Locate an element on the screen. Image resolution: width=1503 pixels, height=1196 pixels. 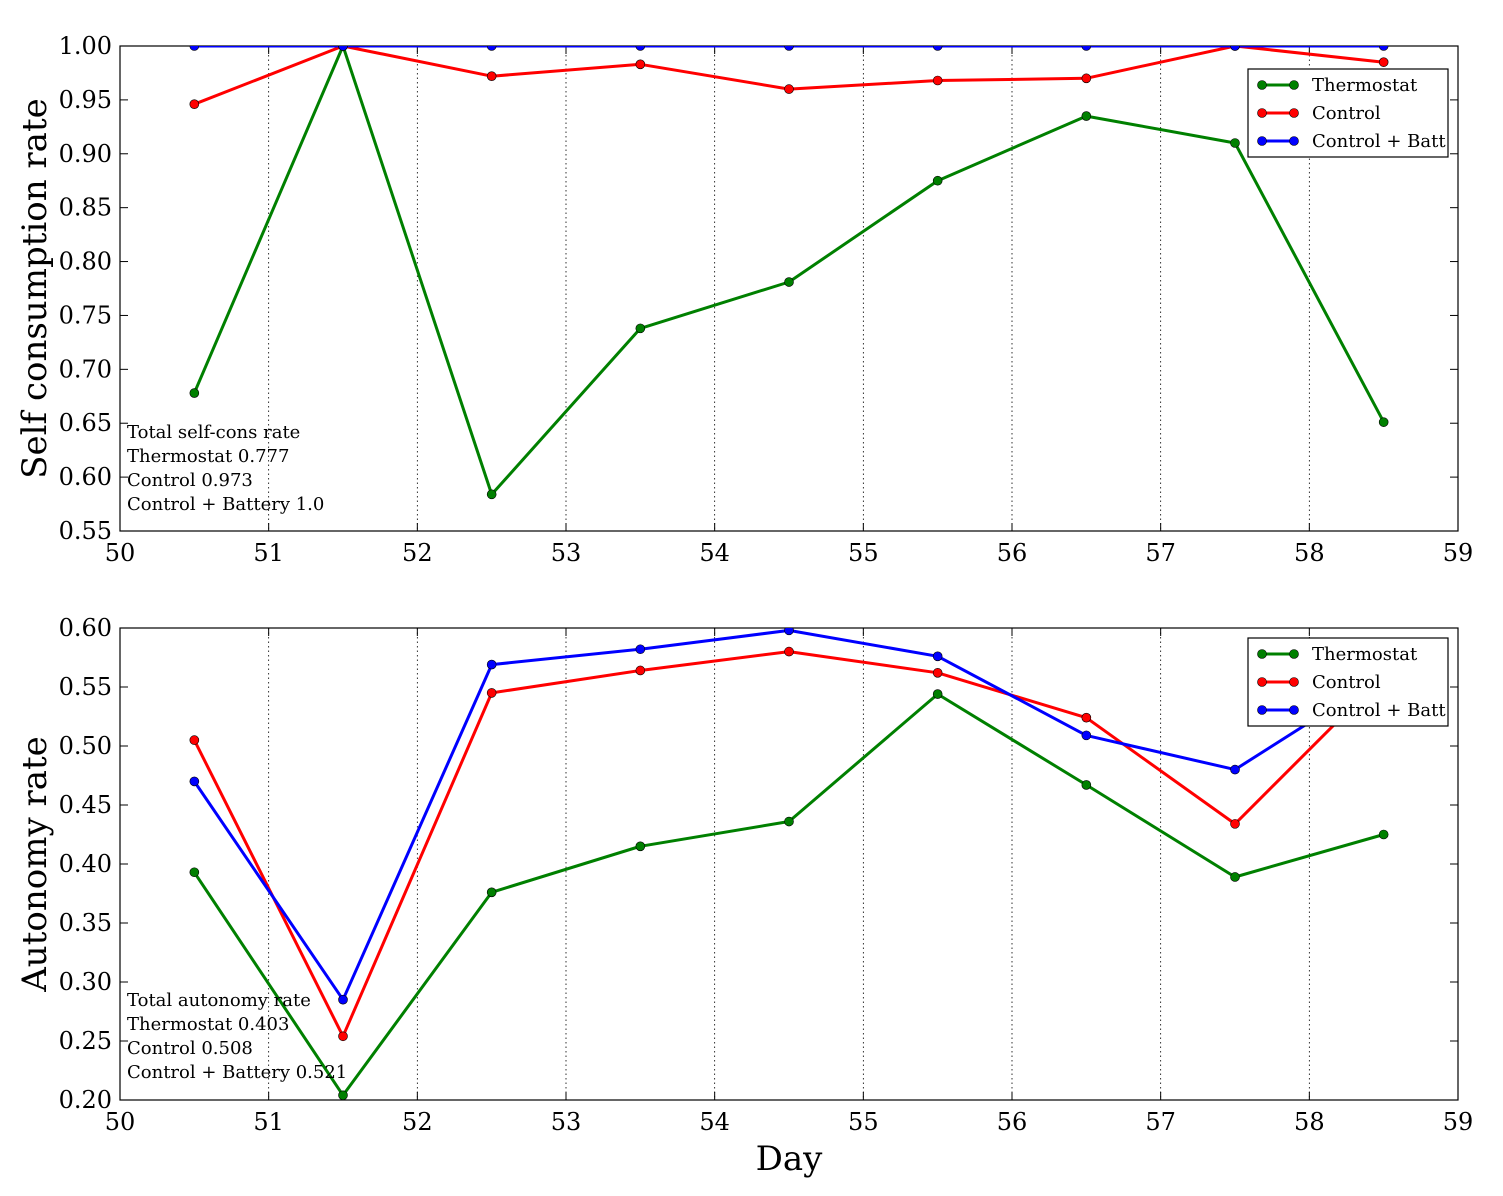
annotation-line: Thermostat 0.777 is located at coordinates (208, 456).